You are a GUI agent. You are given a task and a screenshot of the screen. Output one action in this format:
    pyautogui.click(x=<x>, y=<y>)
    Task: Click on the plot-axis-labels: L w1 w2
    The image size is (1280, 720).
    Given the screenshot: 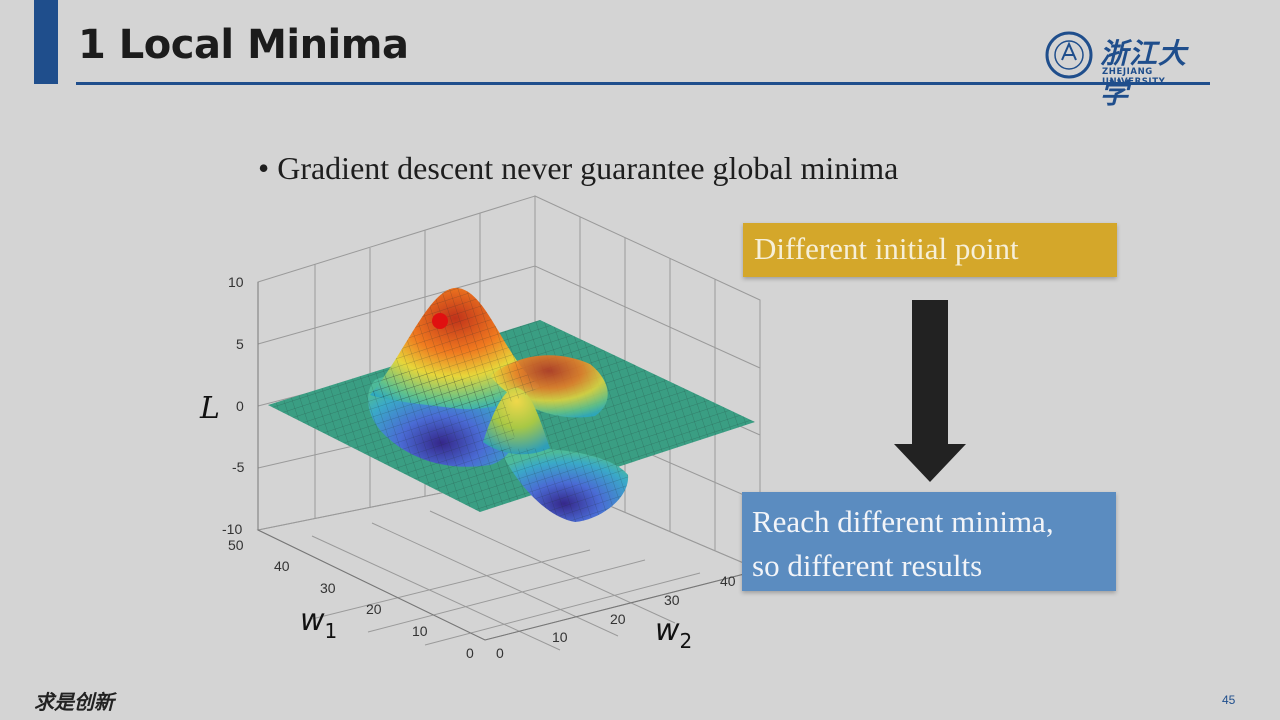 What is the action you would take?
    pyautogui.click(x=445, y=522)
    